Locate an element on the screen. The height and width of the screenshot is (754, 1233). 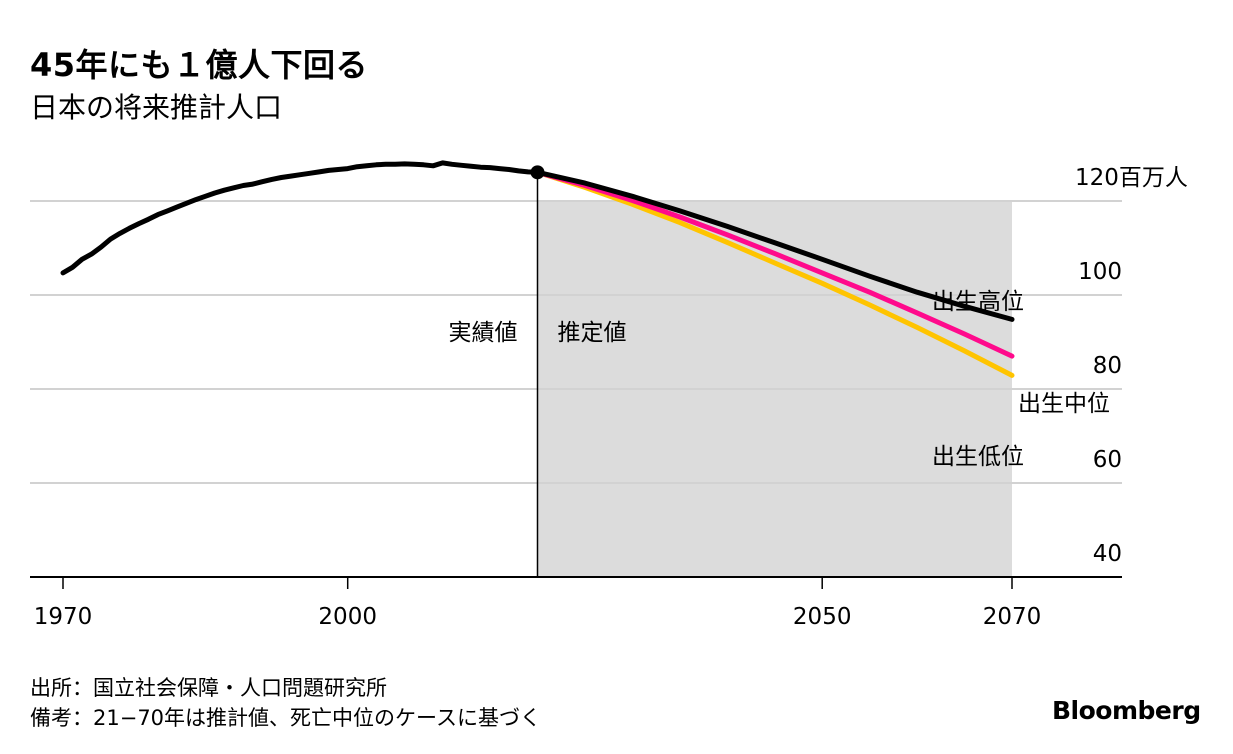
y-tick-label: 80 is located at coordinates (1107, 366).